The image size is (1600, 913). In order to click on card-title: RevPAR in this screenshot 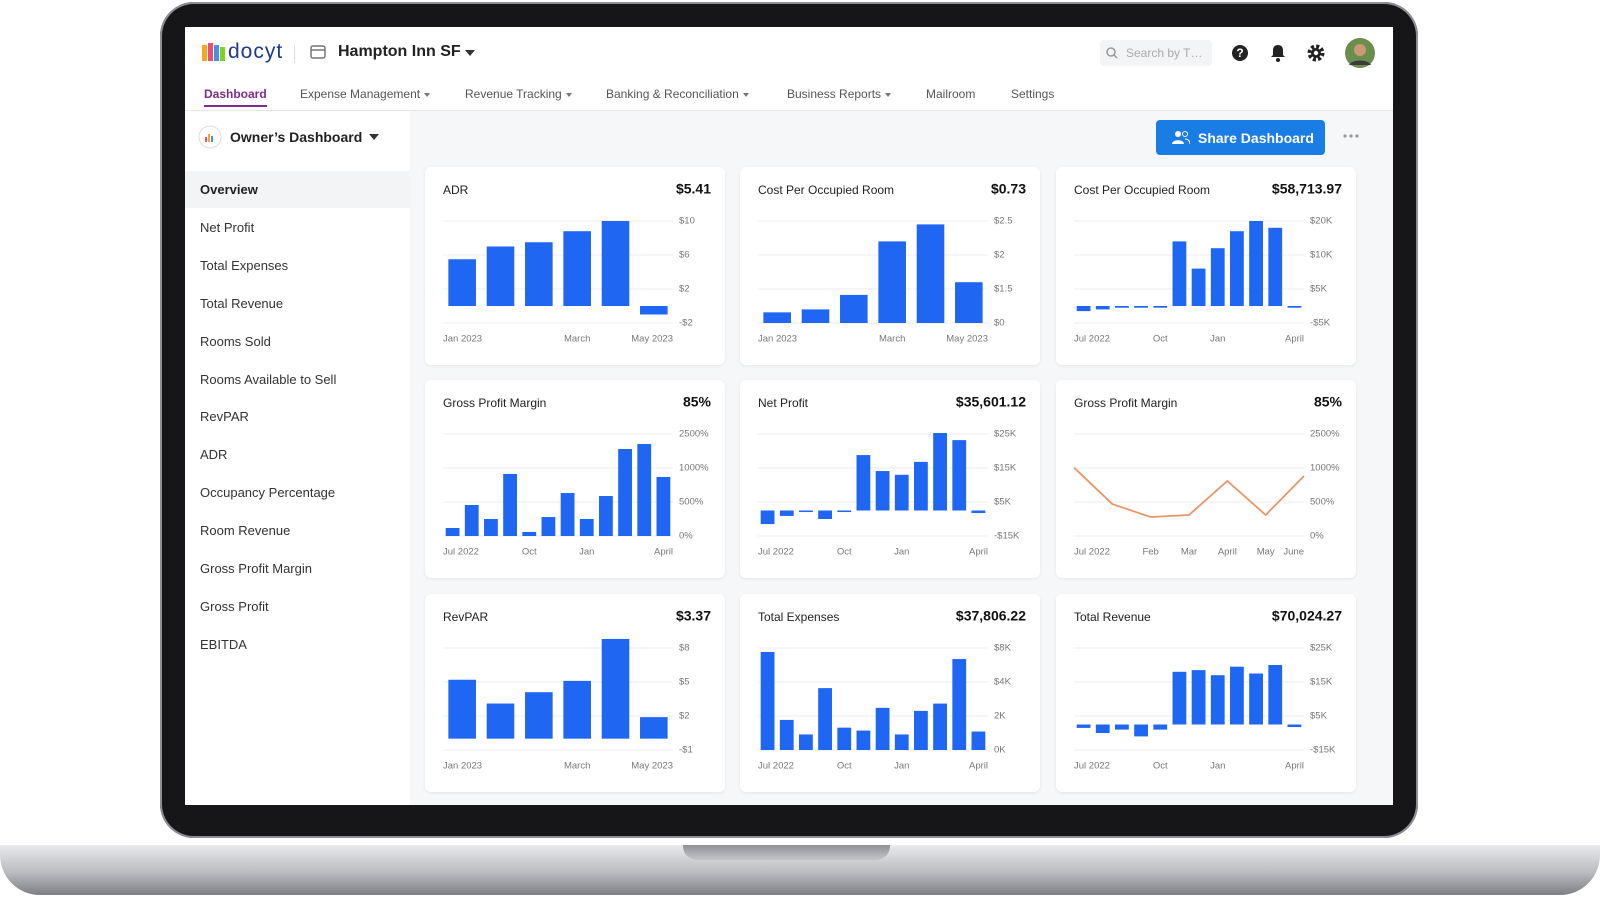, I will do `click(465, 617)`.